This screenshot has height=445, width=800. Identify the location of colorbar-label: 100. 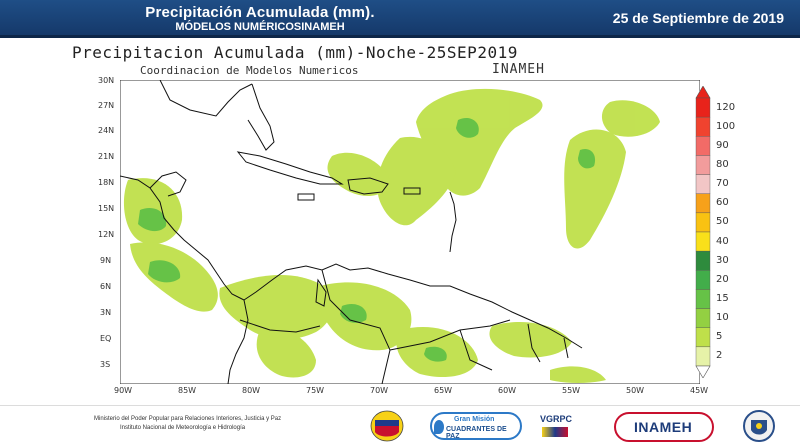
(726, 126).